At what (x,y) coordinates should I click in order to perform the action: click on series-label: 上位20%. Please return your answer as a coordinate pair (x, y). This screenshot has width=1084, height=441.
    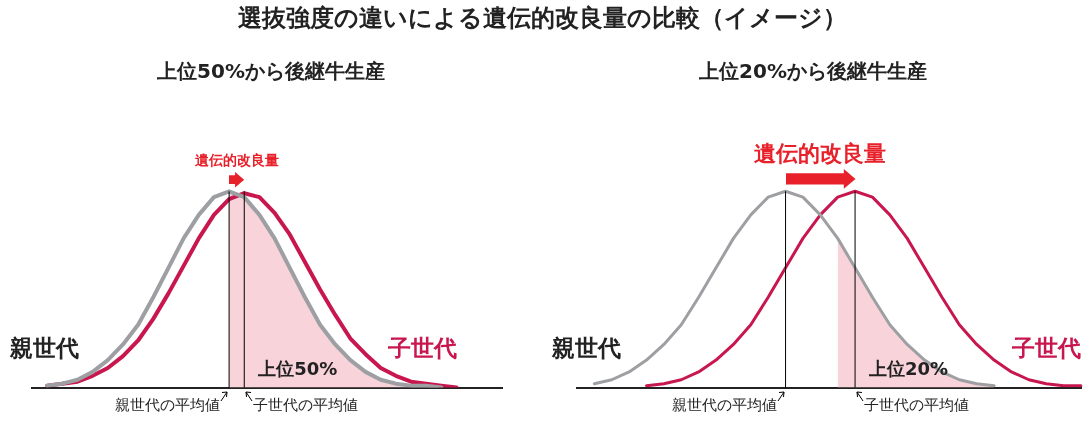
    Looking at the image, I should click on (908, 368).